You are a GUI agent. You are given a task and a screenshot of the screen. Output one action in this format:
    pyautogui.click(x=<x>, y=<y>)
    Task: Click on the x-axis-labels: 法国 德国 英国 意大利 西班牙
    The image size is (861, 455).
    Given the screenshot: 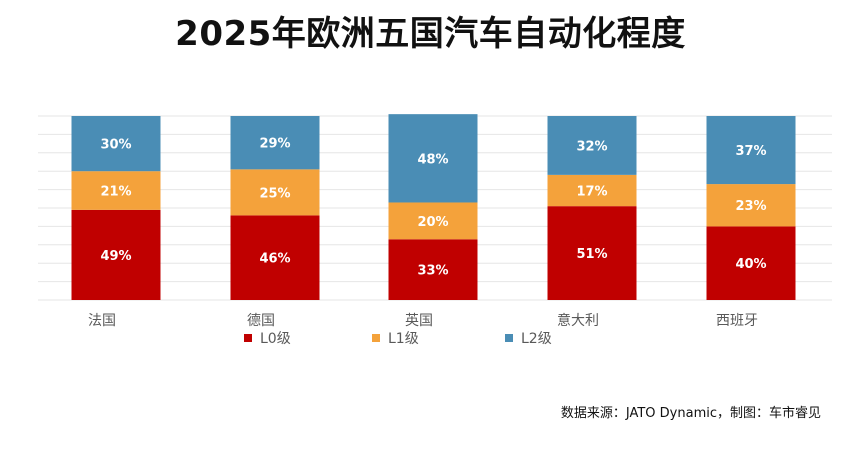 What is the action you would take?
    pyautogui.click(x=423, y=320)
    